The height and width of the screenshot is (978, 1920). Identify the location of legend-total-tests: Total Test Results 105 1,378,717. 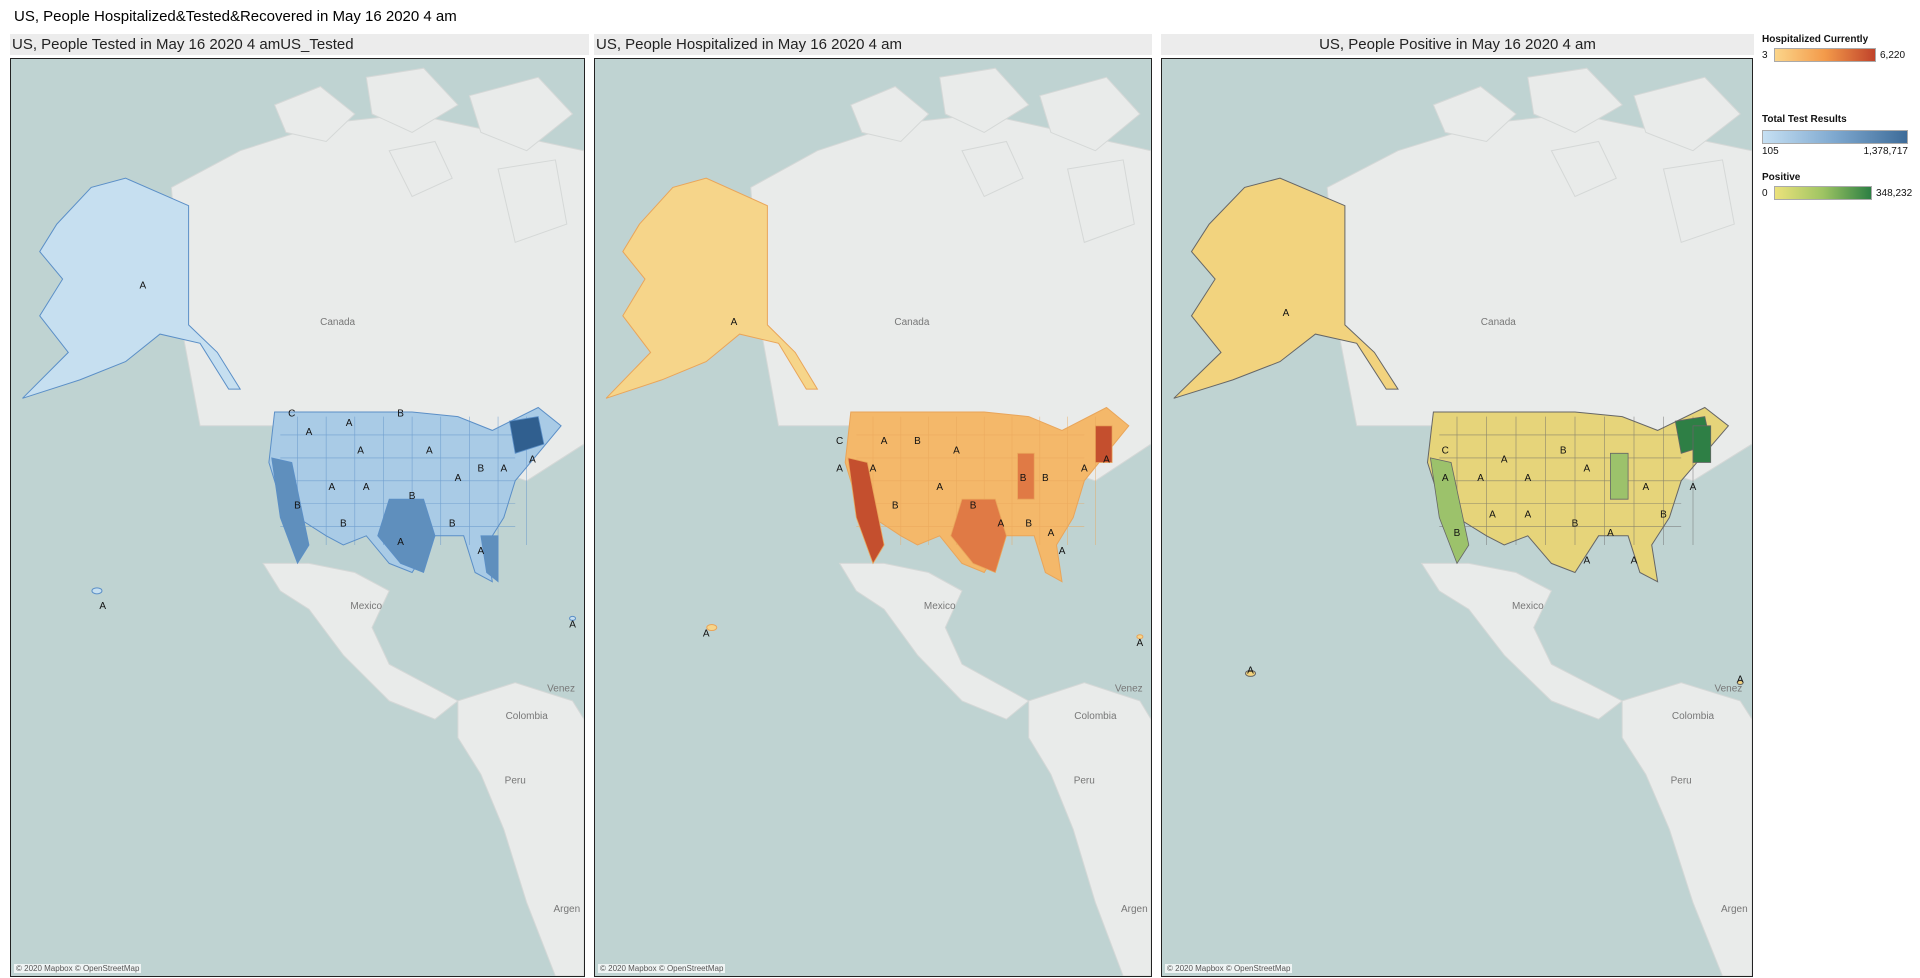
(1835, 135).